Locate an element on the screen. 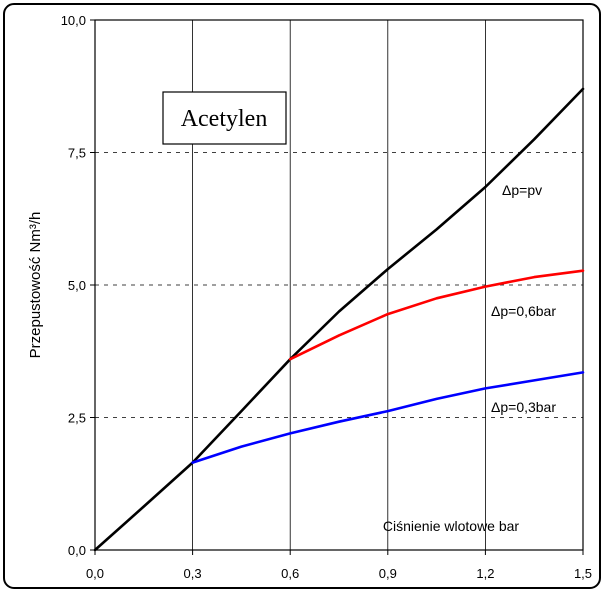 Image resolution: width=604 pixels, height=592 pixels. series-label-0-6bar: Δp=0,6bar is located at coordinates (523, 311).